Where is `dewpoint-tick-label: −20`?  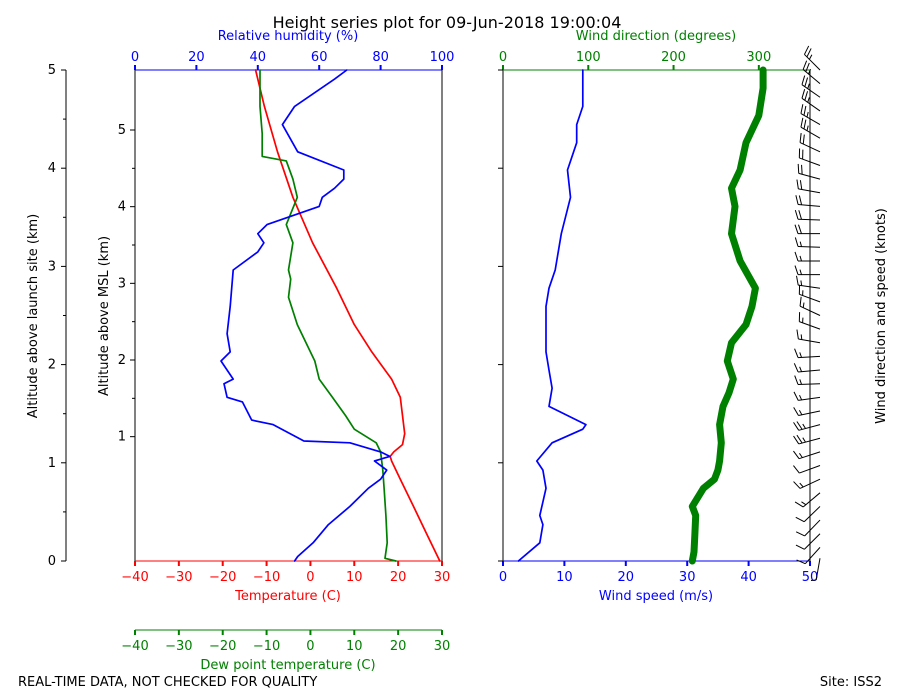
dewpoint-tick-label: −20 is located at coordinates (222, 646).